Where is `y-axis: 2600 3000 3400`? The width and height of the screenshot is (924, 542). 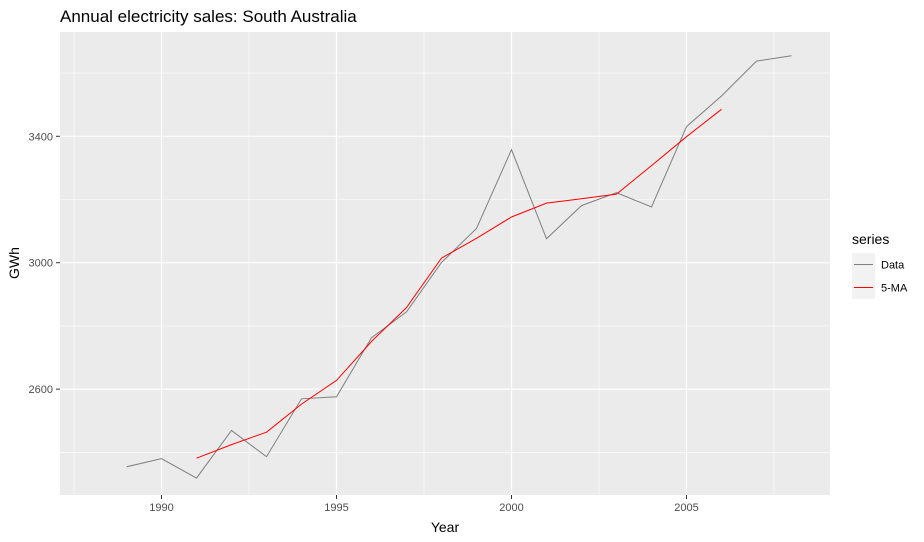
y-axis: 2600 3000 3400 is located at coordinates (44, 263).